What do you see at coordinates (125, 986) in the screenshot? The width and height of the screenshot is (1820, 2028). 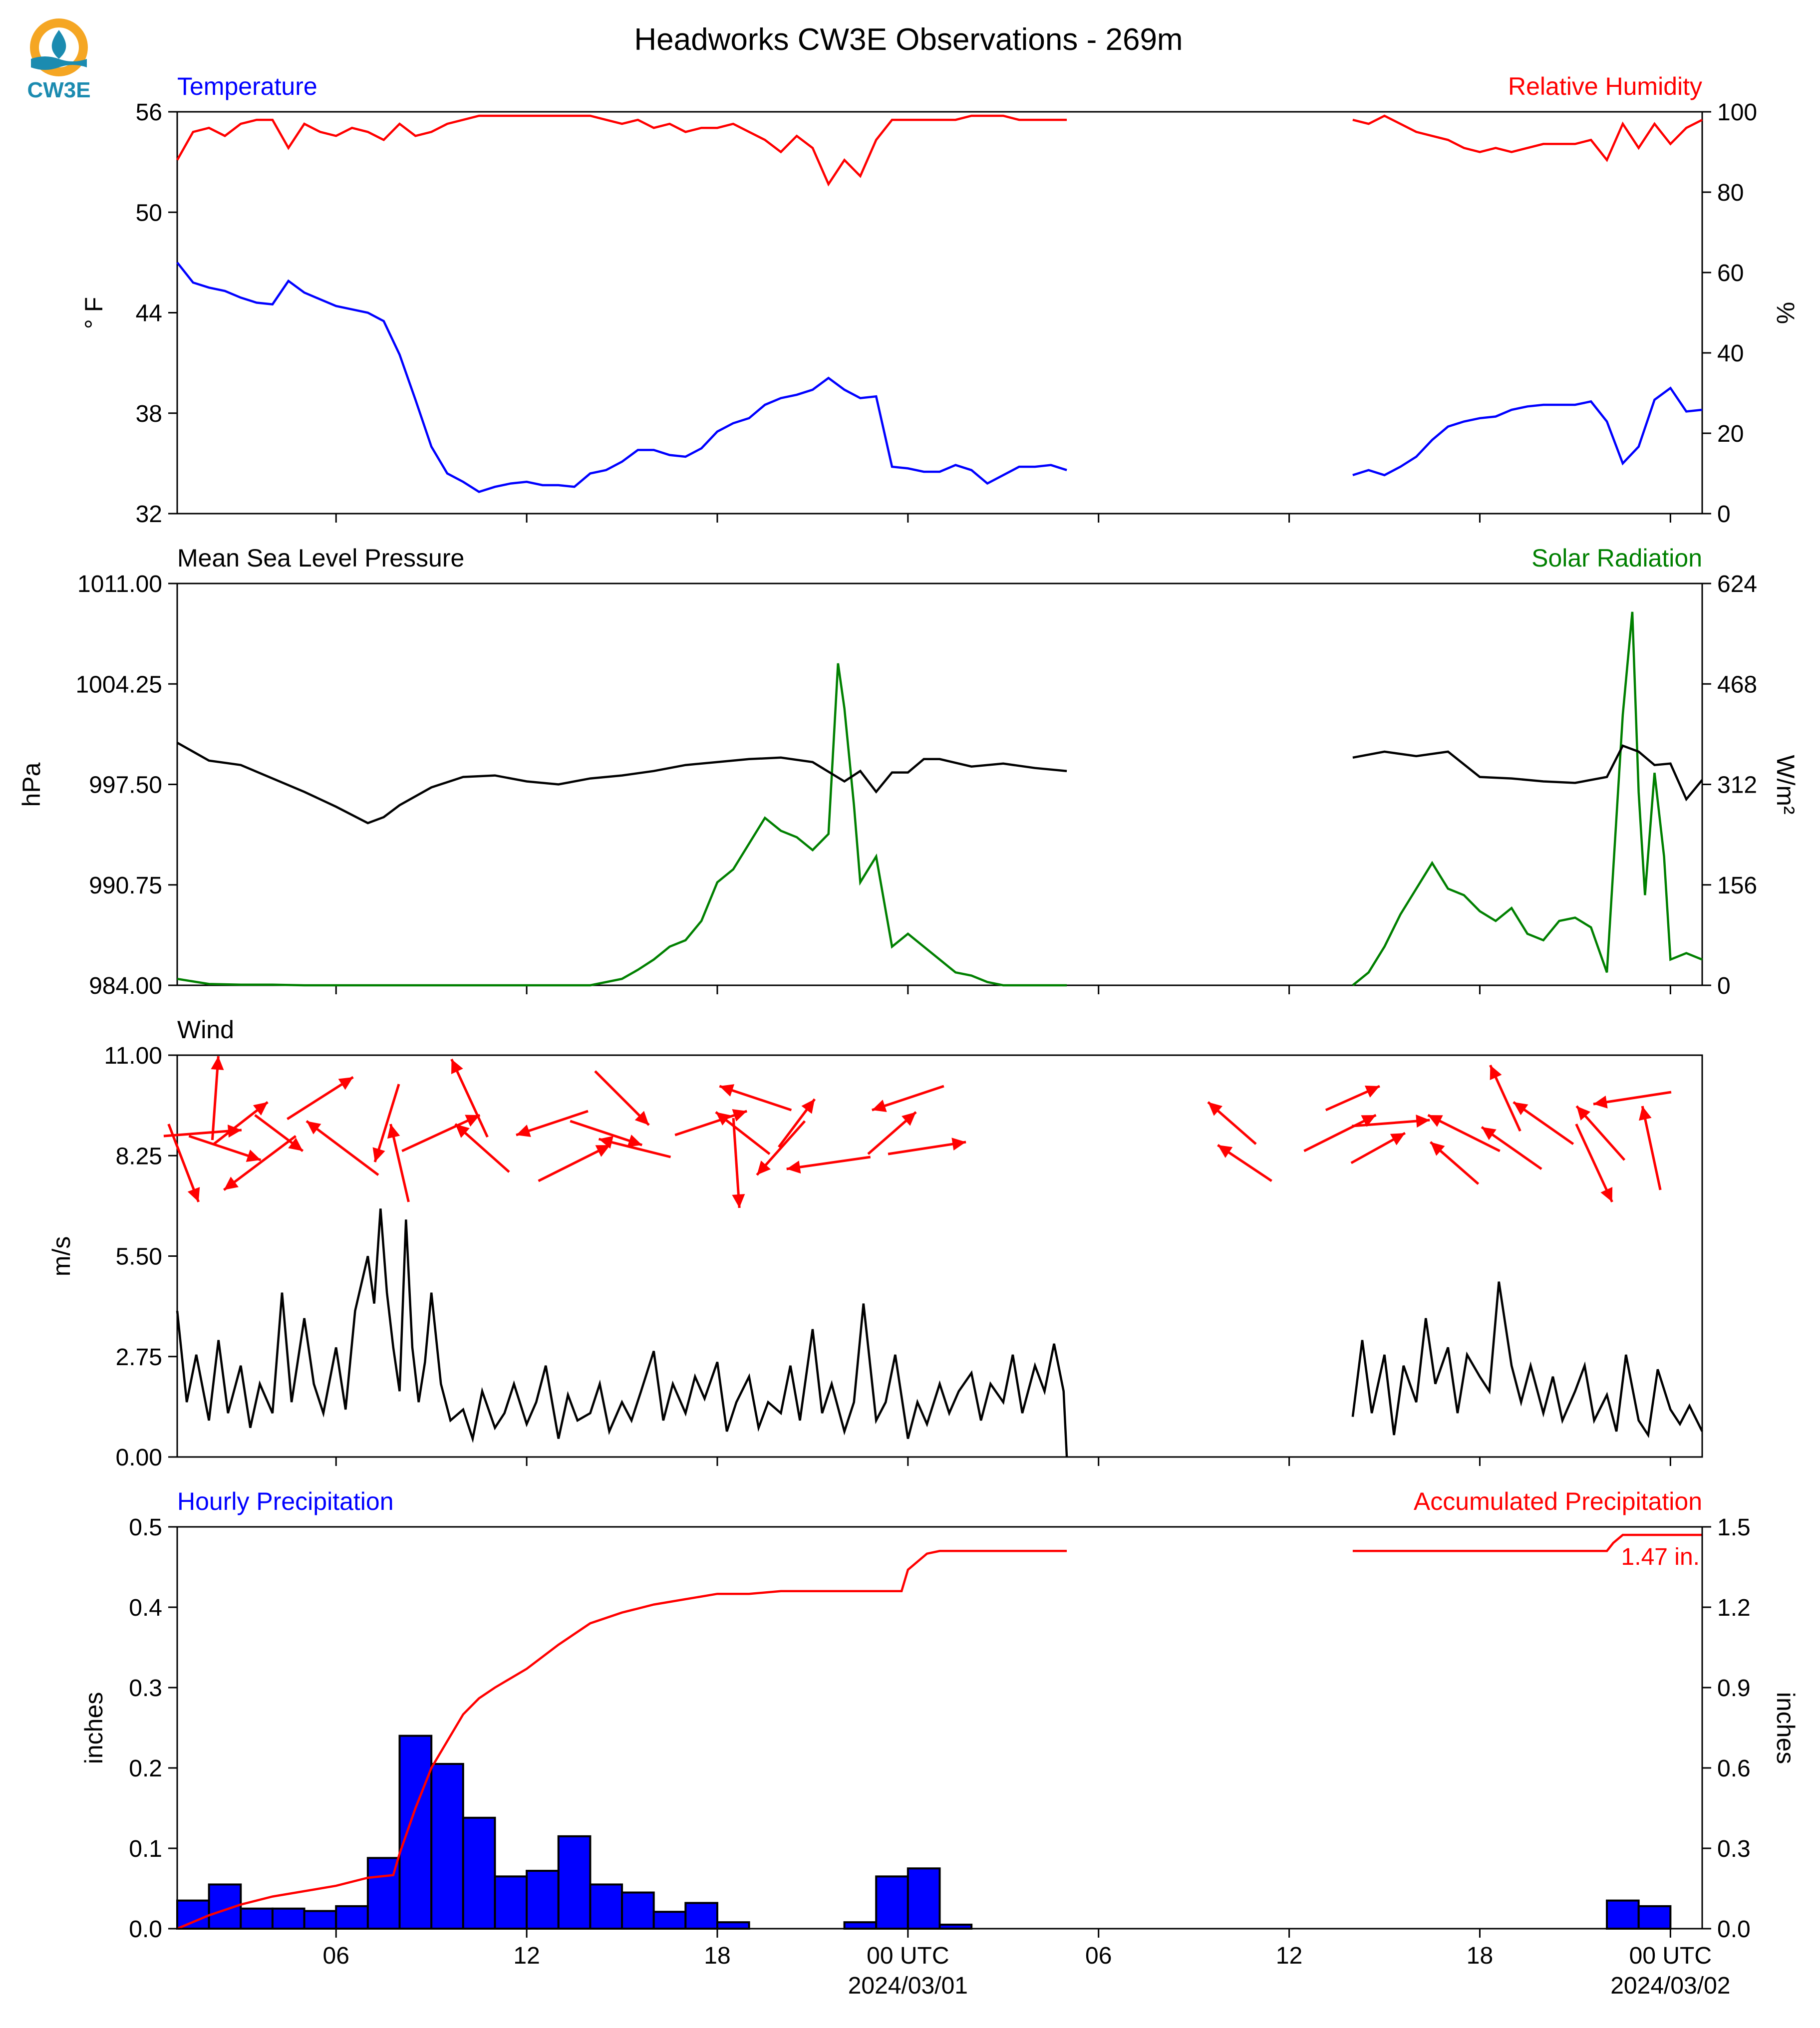 I see `left-y-tick-label: 984.00` at bounding box center [125, 986].